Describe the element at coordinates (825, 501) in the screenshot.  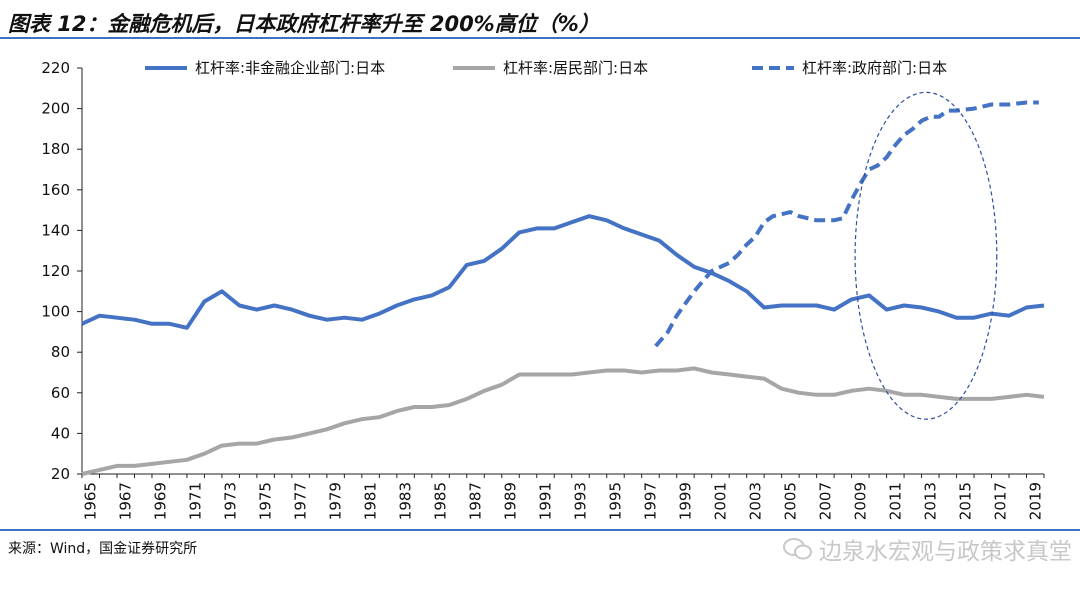
I see `x-tick-label: 2007` at that location.